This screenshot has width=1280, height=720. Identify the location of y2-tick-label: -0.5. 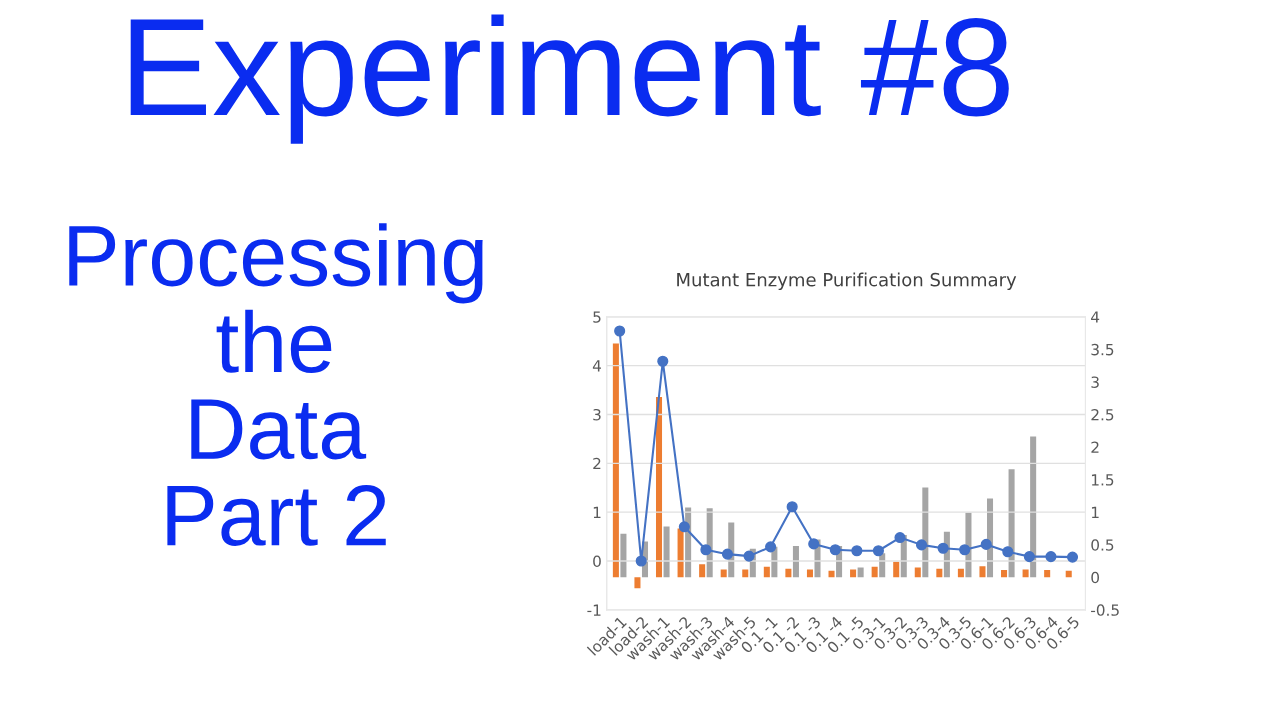
(1105, 610).